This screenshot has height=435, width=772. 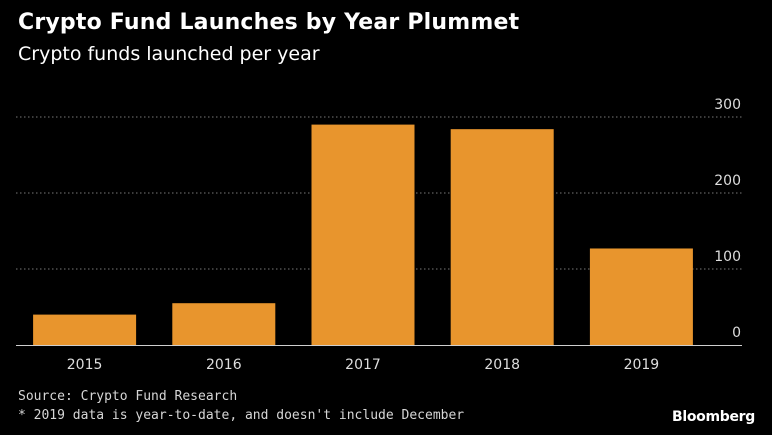 I want to click on x-axis-tick-labels: 2015 2016 2017 2018 2019, so click(x=363, y=365).